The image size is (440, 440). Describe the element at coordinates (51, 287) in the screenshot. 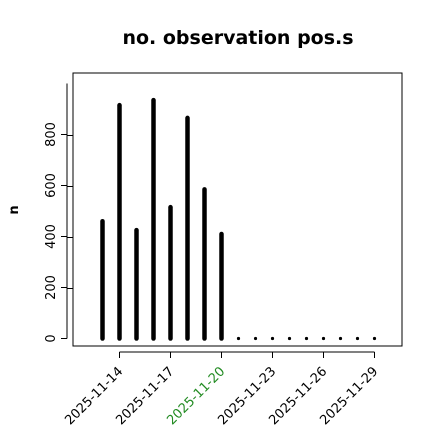

I see `y-tick-label: 200` at that location.